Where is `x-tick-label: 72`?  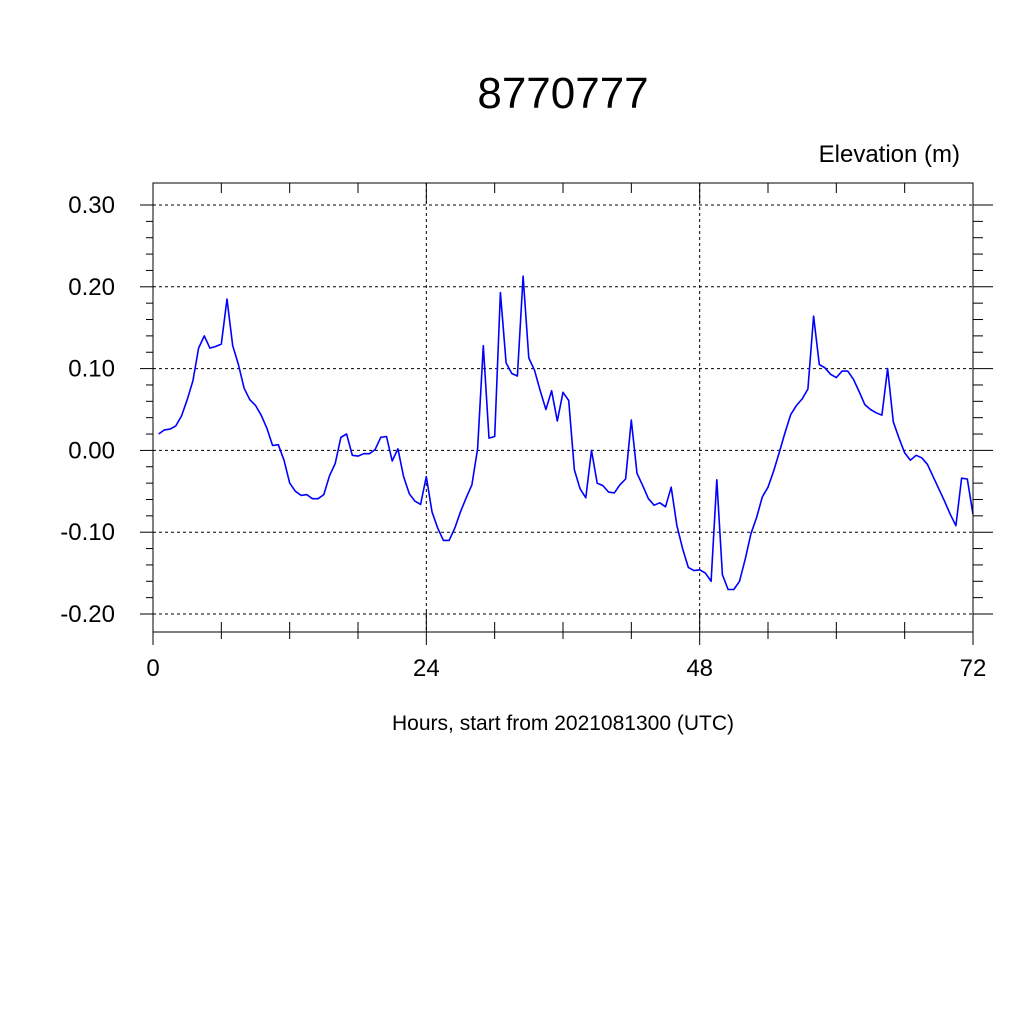 x-tick-label: 72 is located at coordinates (973, 668).